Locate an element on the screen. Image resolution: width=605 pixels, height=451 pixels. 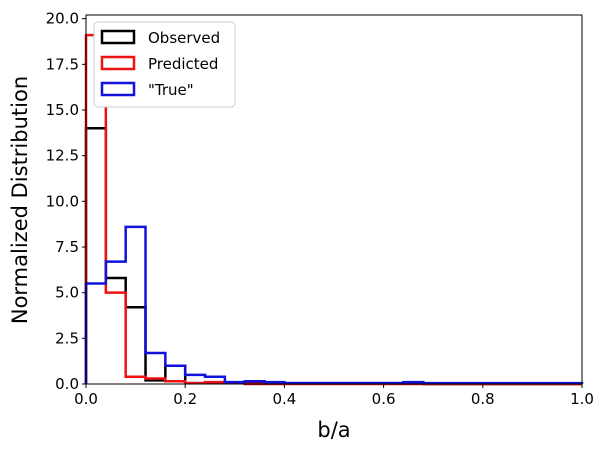
x-tick-label: 0.8 is located at coordinates (483, 399).